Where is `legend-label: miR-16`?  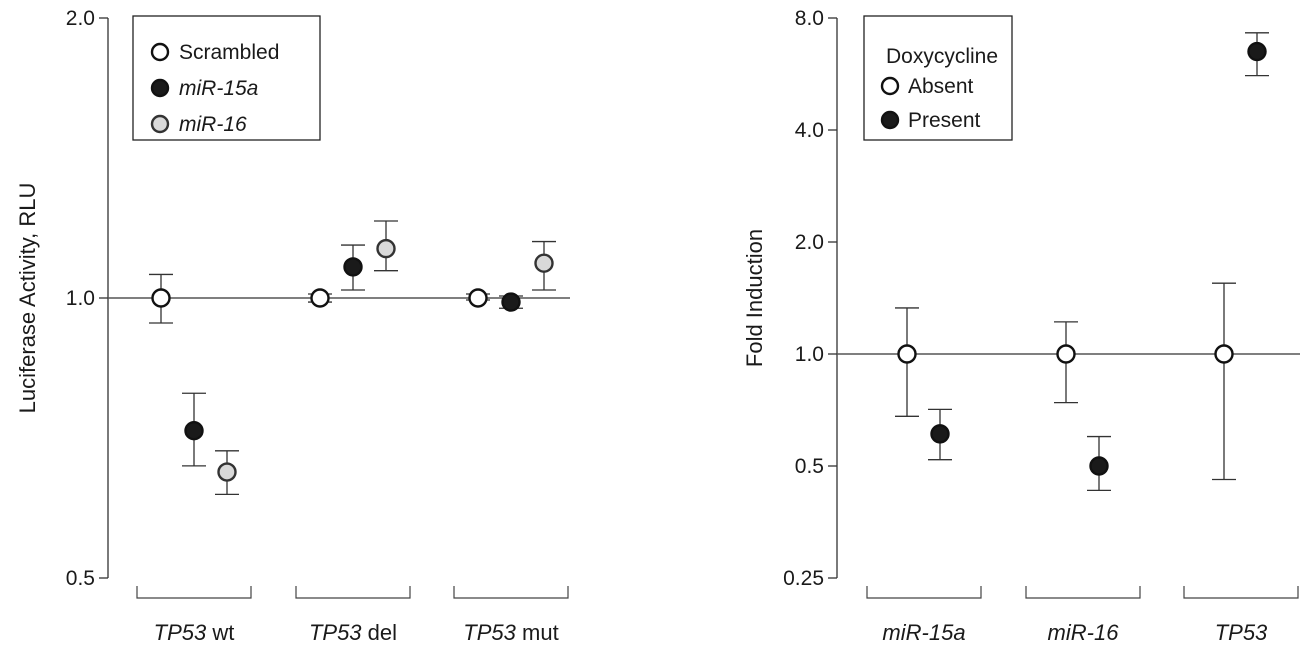
legend-label: miR-16 is located at coordinates (213, 124).